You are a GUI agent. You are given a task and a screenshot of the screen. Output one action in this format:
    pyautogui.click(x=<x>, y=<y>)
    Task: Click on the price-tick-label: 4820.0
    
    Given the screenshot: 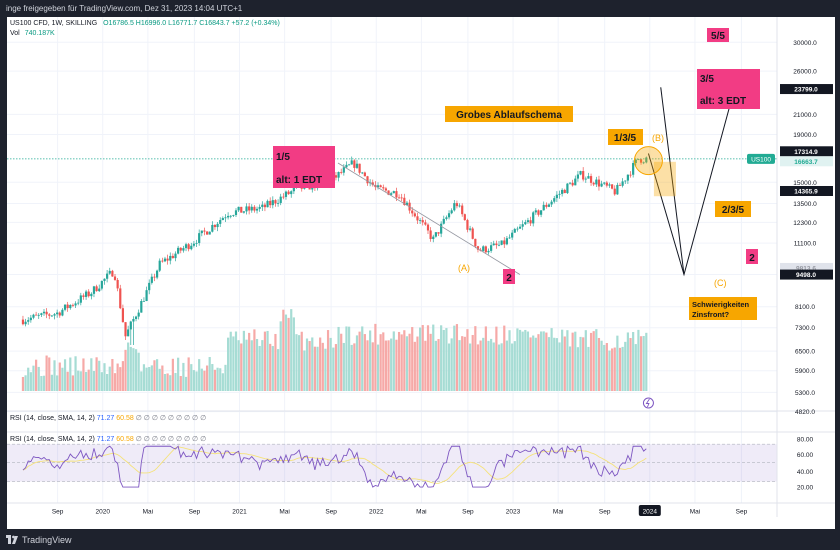 What is the action you would take?
    pyautogui.click(x=805, y=412)
    